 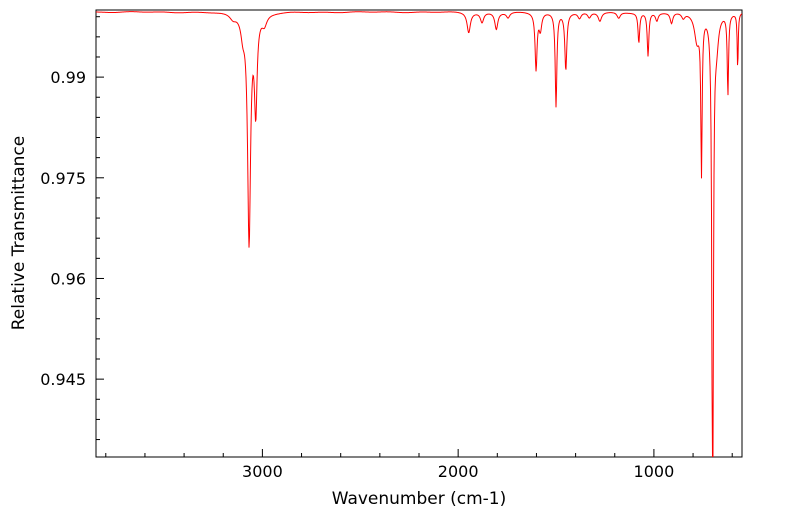 I want to click on x-tick-label: 1000, so click(x=654, y=471).